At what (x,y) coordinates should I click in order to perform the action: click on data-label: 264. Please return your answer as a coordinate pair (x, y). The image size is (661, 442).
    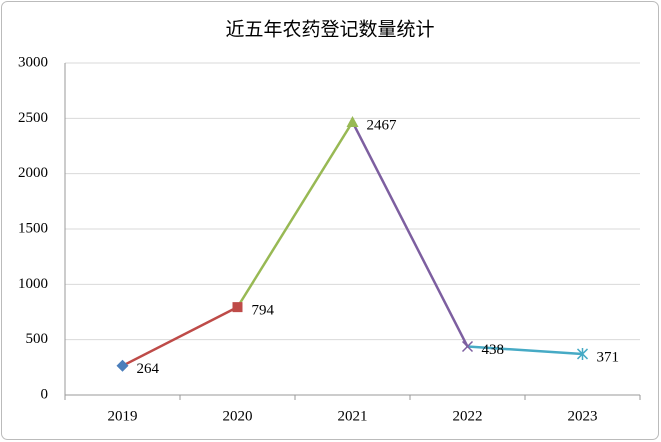
    Looking at the image, I should click on (148, 369).